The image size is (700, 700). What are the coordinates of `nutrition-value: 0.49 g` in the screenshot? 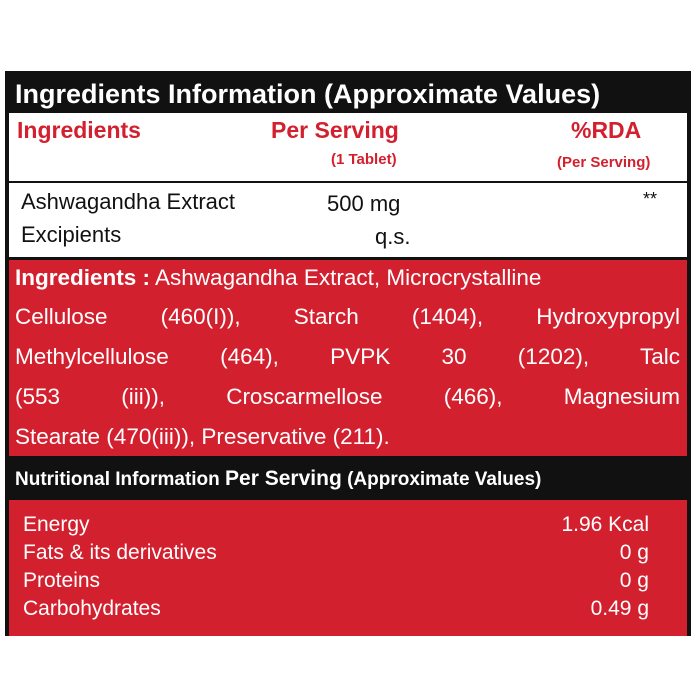 It's located at (619, 608).